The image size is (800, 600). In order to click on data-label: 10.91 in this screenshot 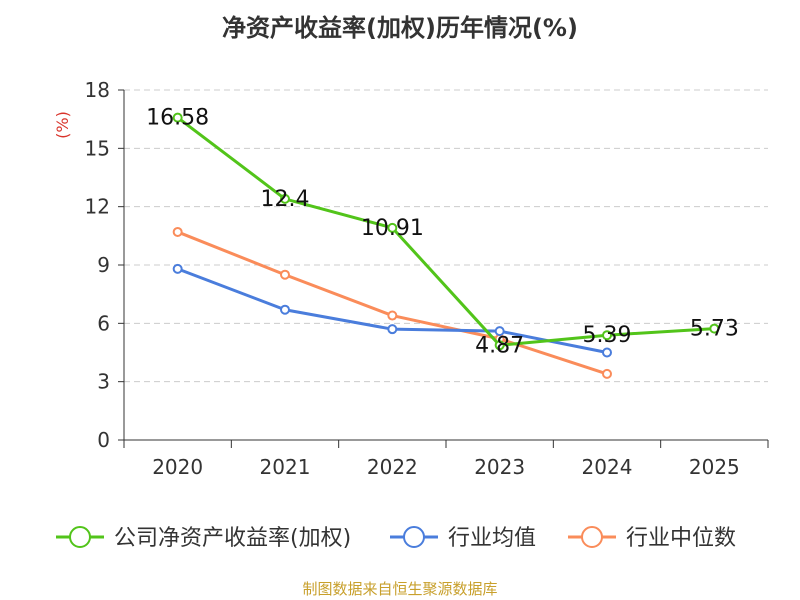, I will do `click(392, 228)`.